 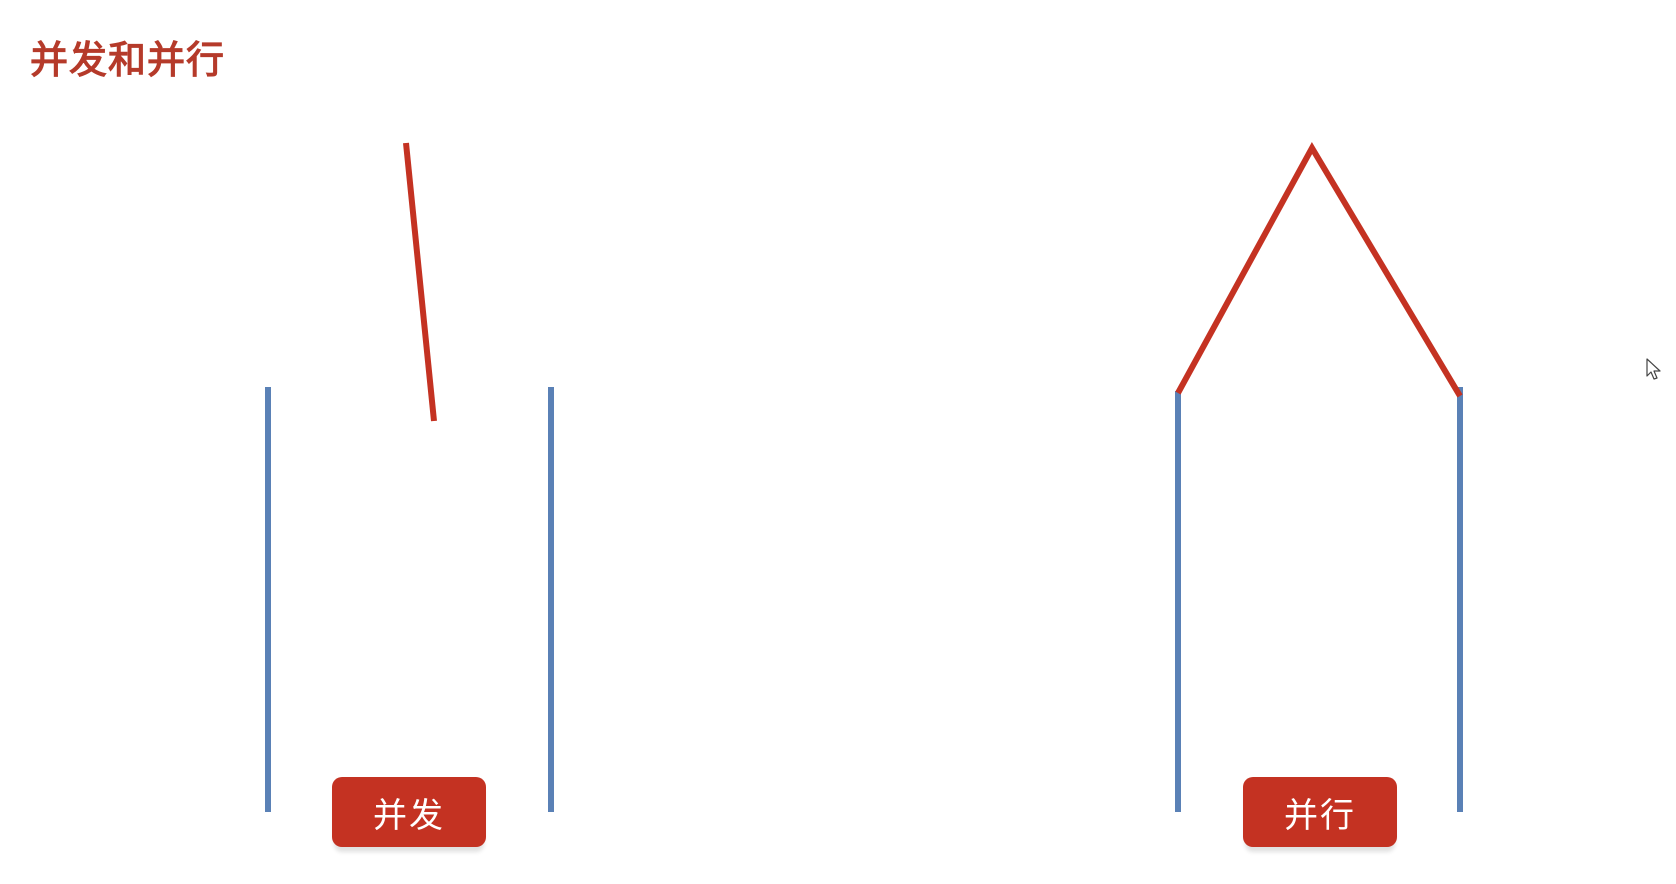 I want to click on parallelism-thread-peak, so click(x=1319, y=269).